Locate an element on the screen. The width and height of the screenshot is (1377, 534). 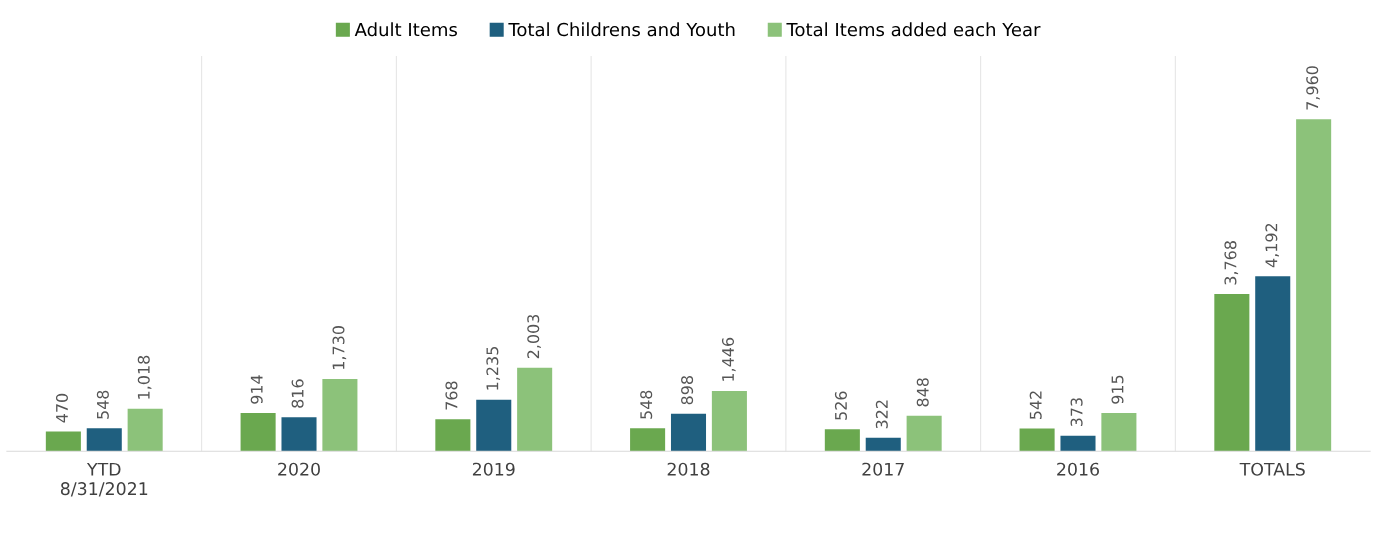
data-label: 7,960 is located at coordinates (1313, 88).